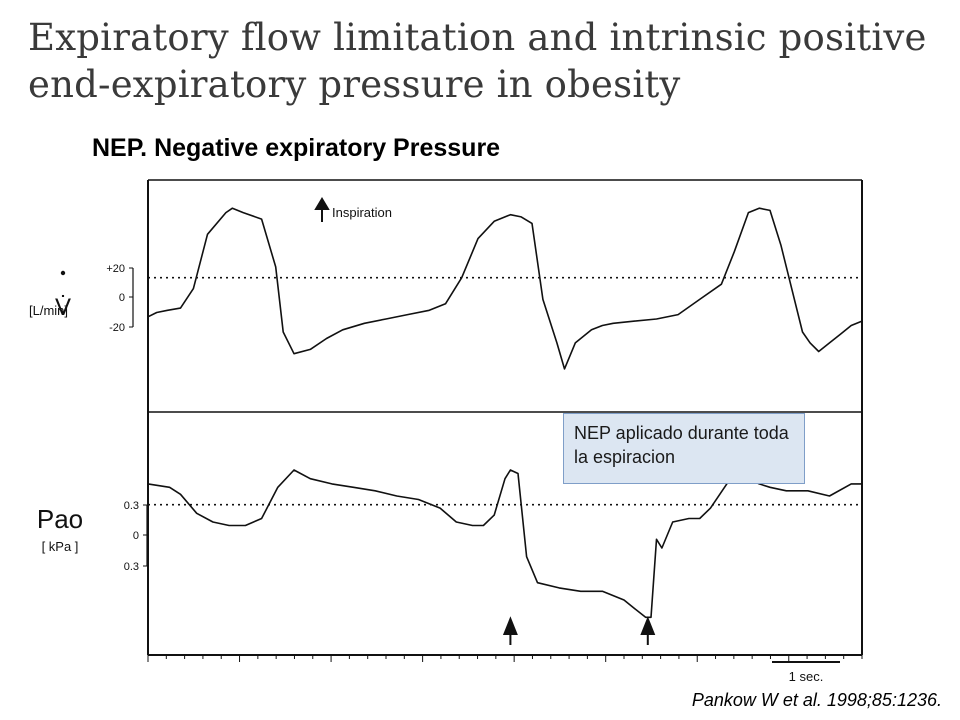 This screenshot has height=720, width=960. Describe the element at coordinates (63, 273) in the screenshot. I see `flow-dot-icon` at that location.